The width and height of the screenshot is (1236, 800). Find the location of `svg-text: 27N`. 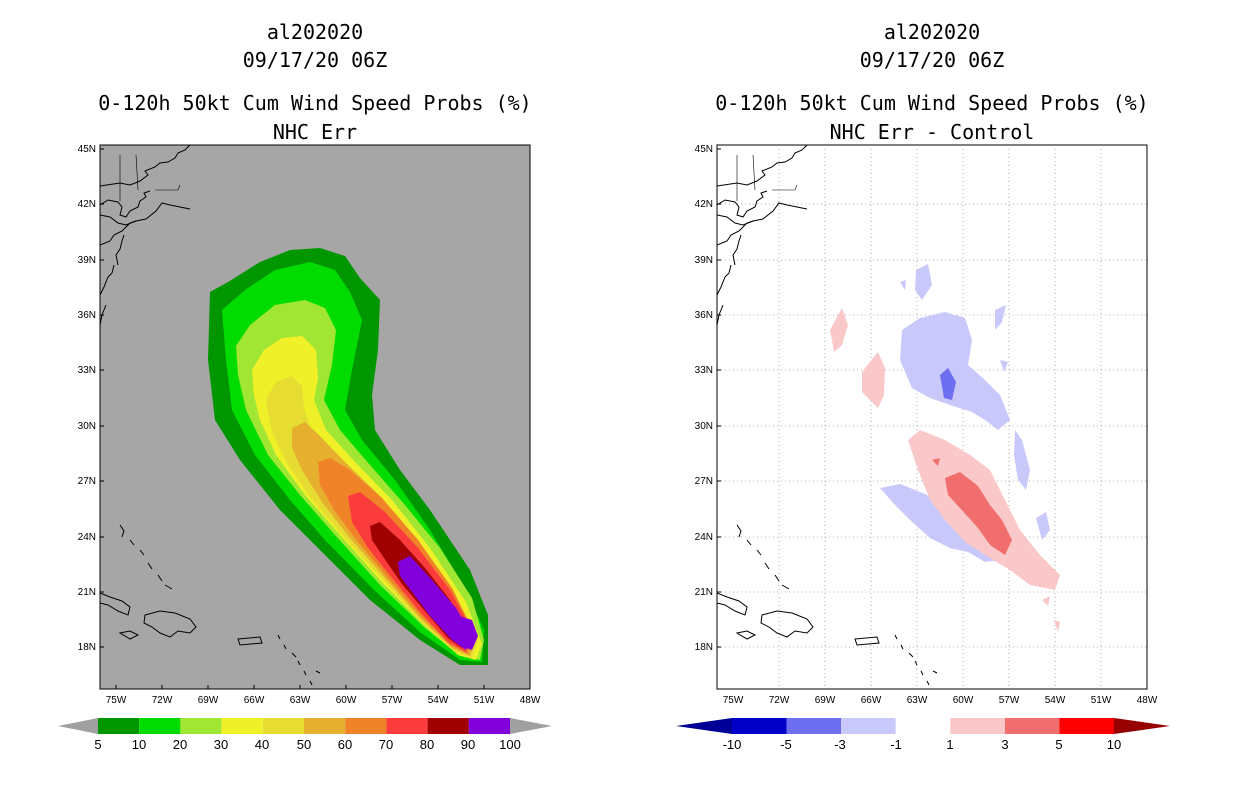

svg-text: 27N is located at coordinates (87, 481).